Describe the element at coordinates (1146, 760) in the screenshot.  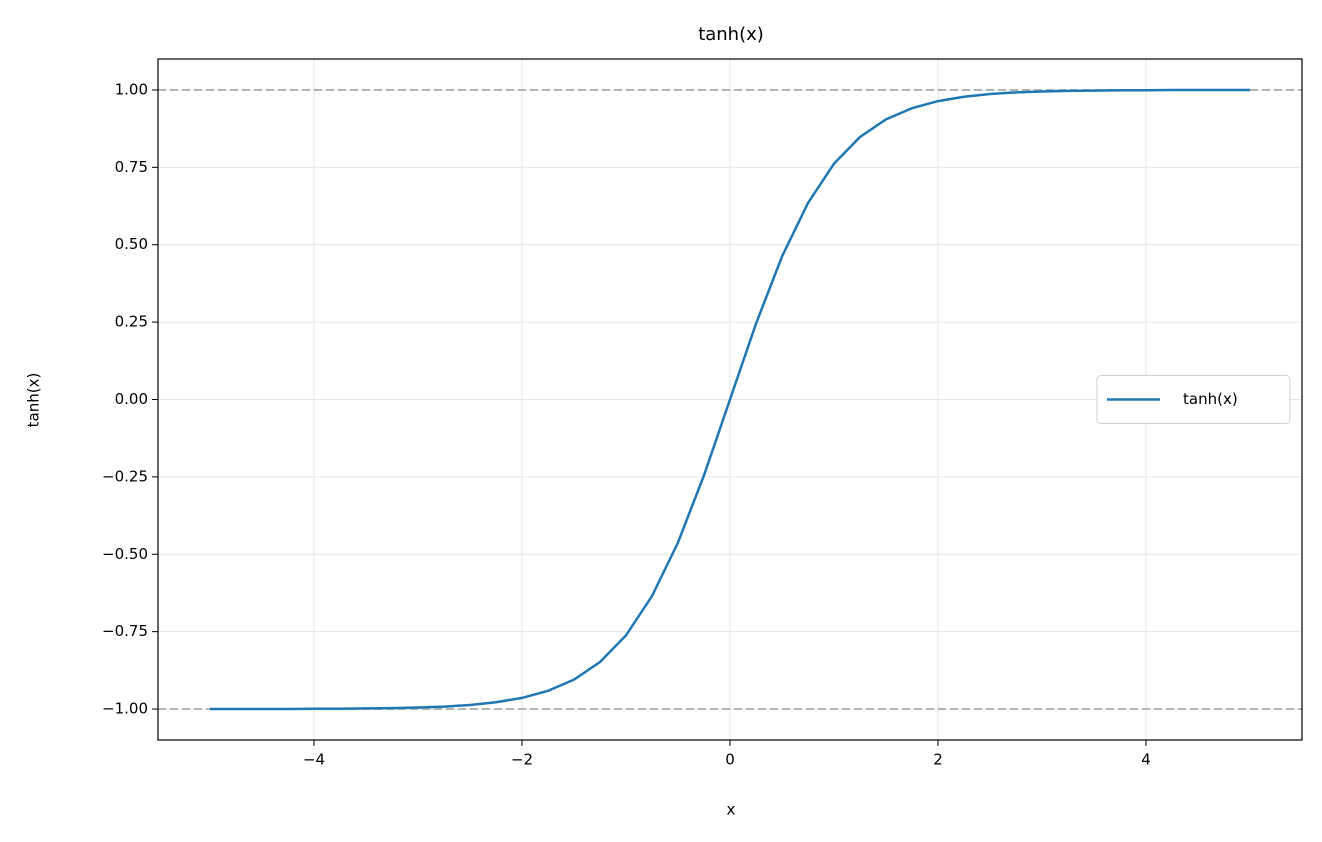
I see `x-tick-label: 4` at that location.